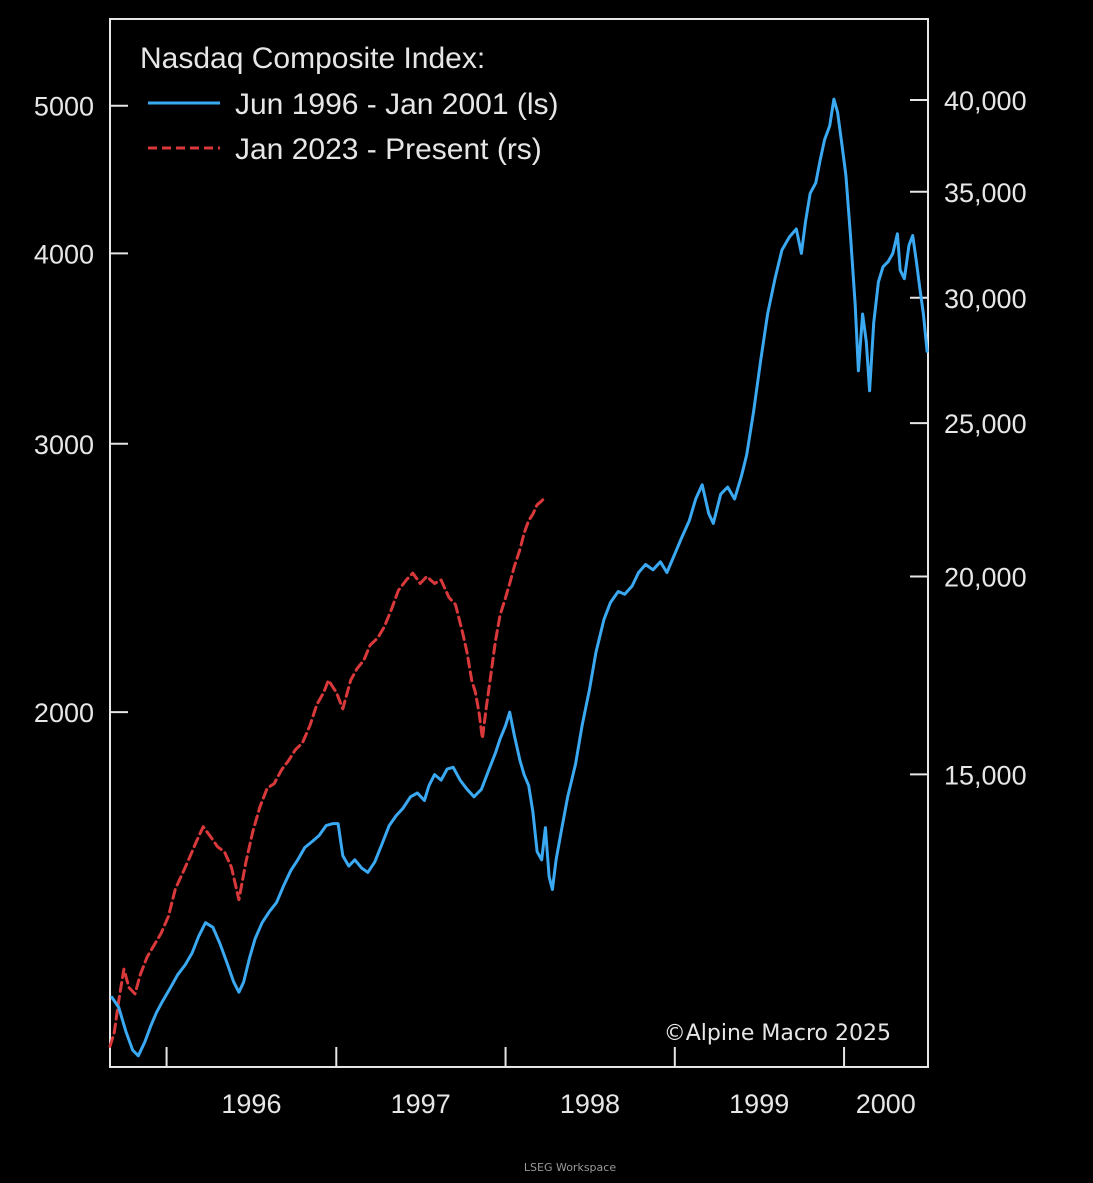 The width and height of the screenshot is (1093, 1183). I want to click on source-label: LSEG Workspace, so click(570, 1167).